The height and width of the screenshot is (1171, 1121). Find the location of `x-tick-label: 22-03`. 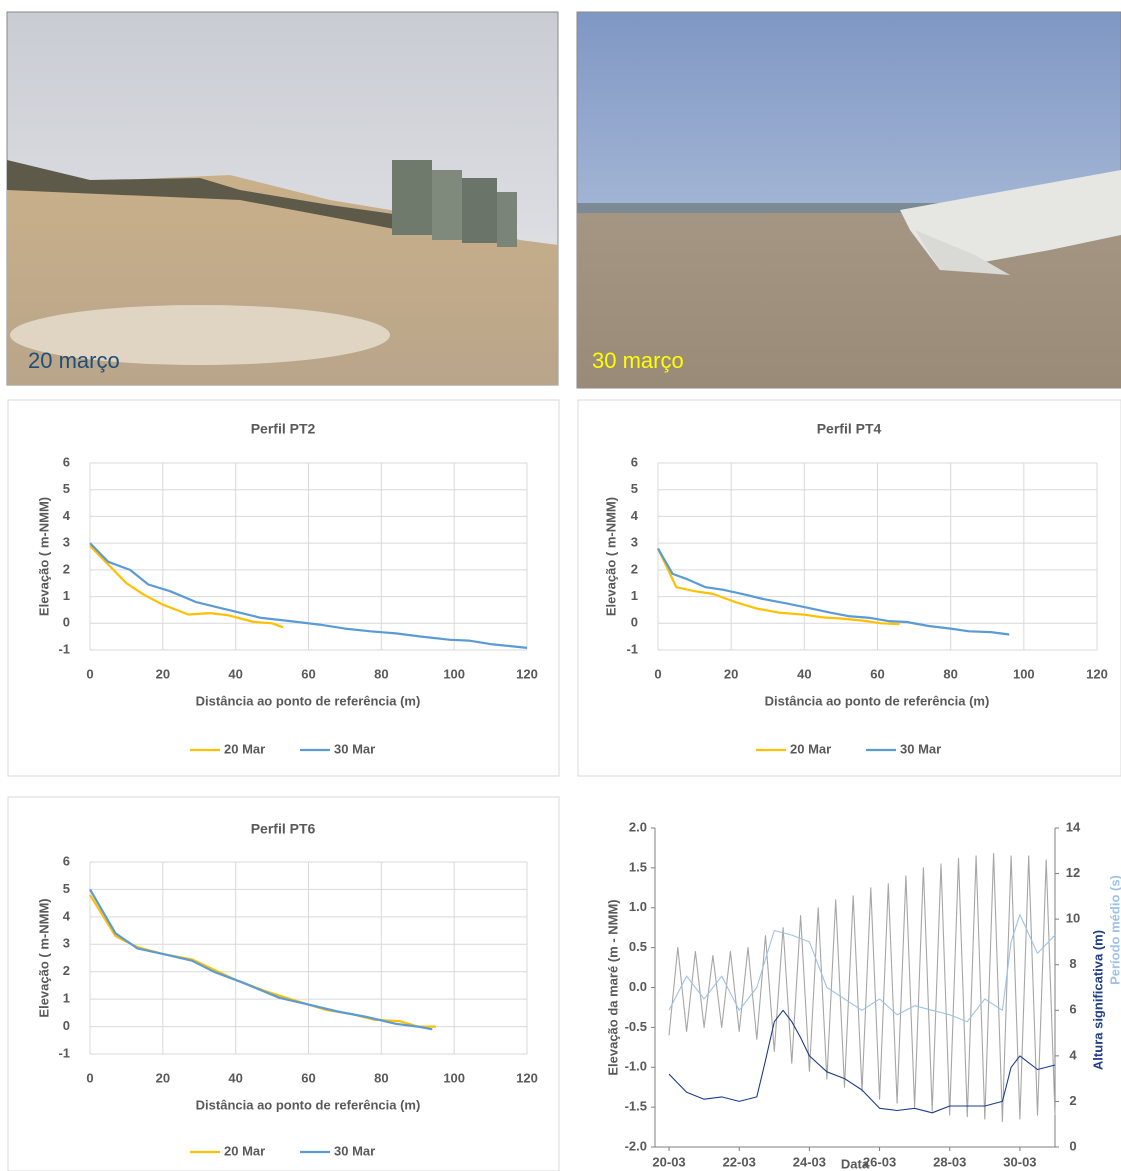

x-tick-label: 22-03 is located at coordinates (739, 1161).